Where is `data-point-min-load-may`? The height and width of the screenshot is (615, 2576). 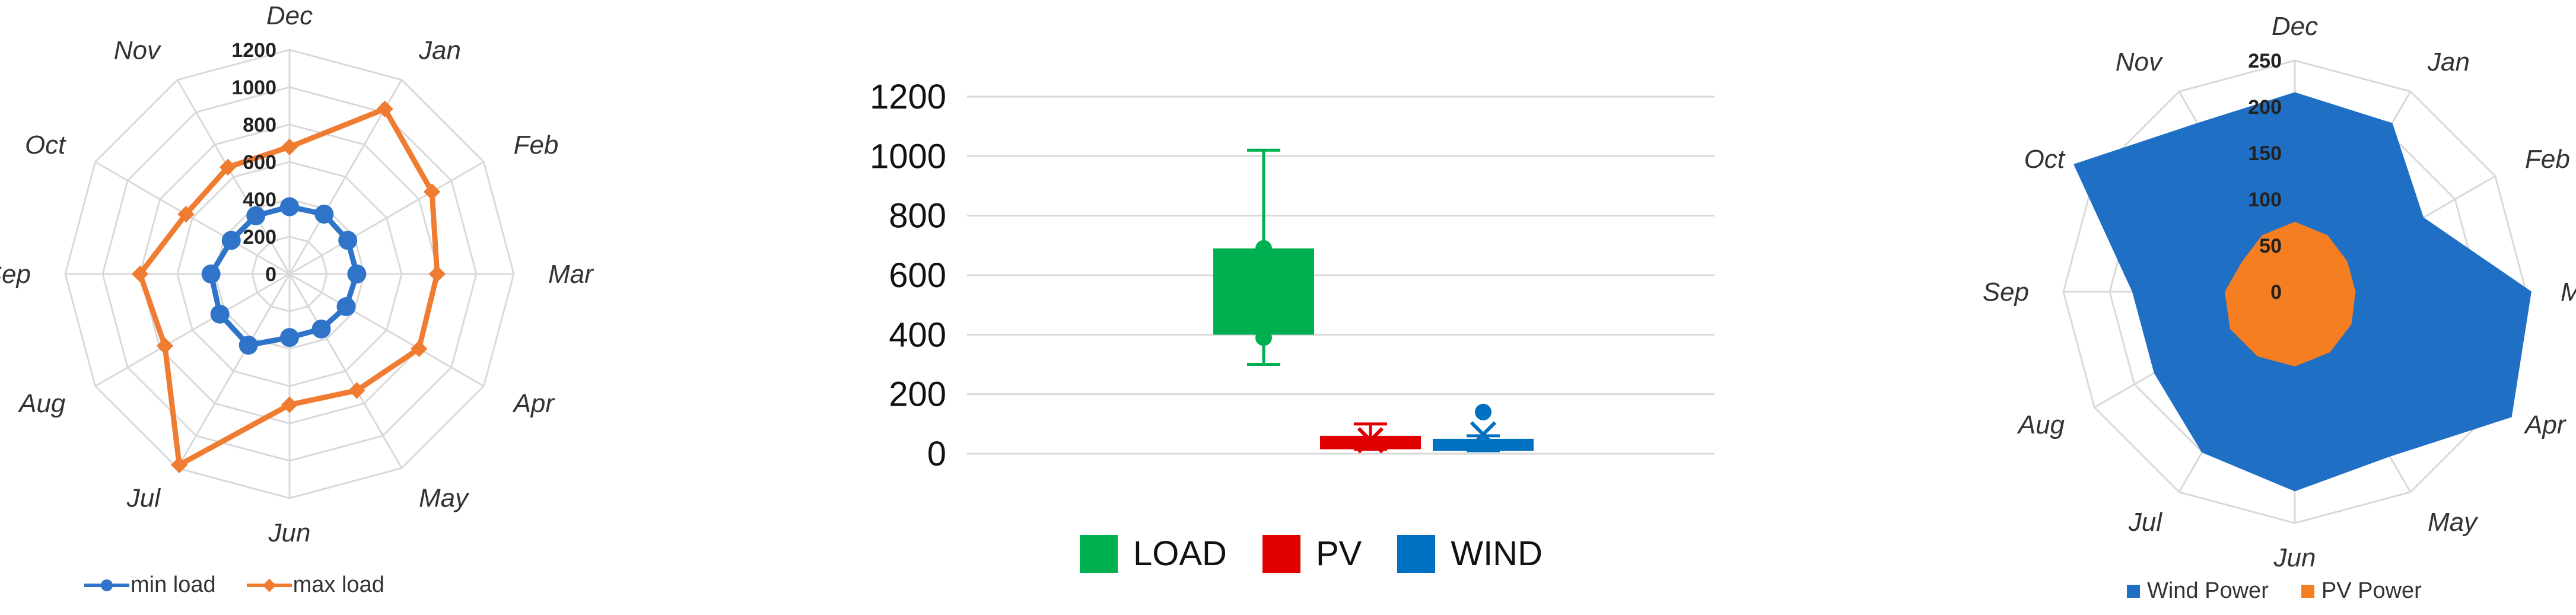
data-point-min-load-may is located at coordinates (321, 329).